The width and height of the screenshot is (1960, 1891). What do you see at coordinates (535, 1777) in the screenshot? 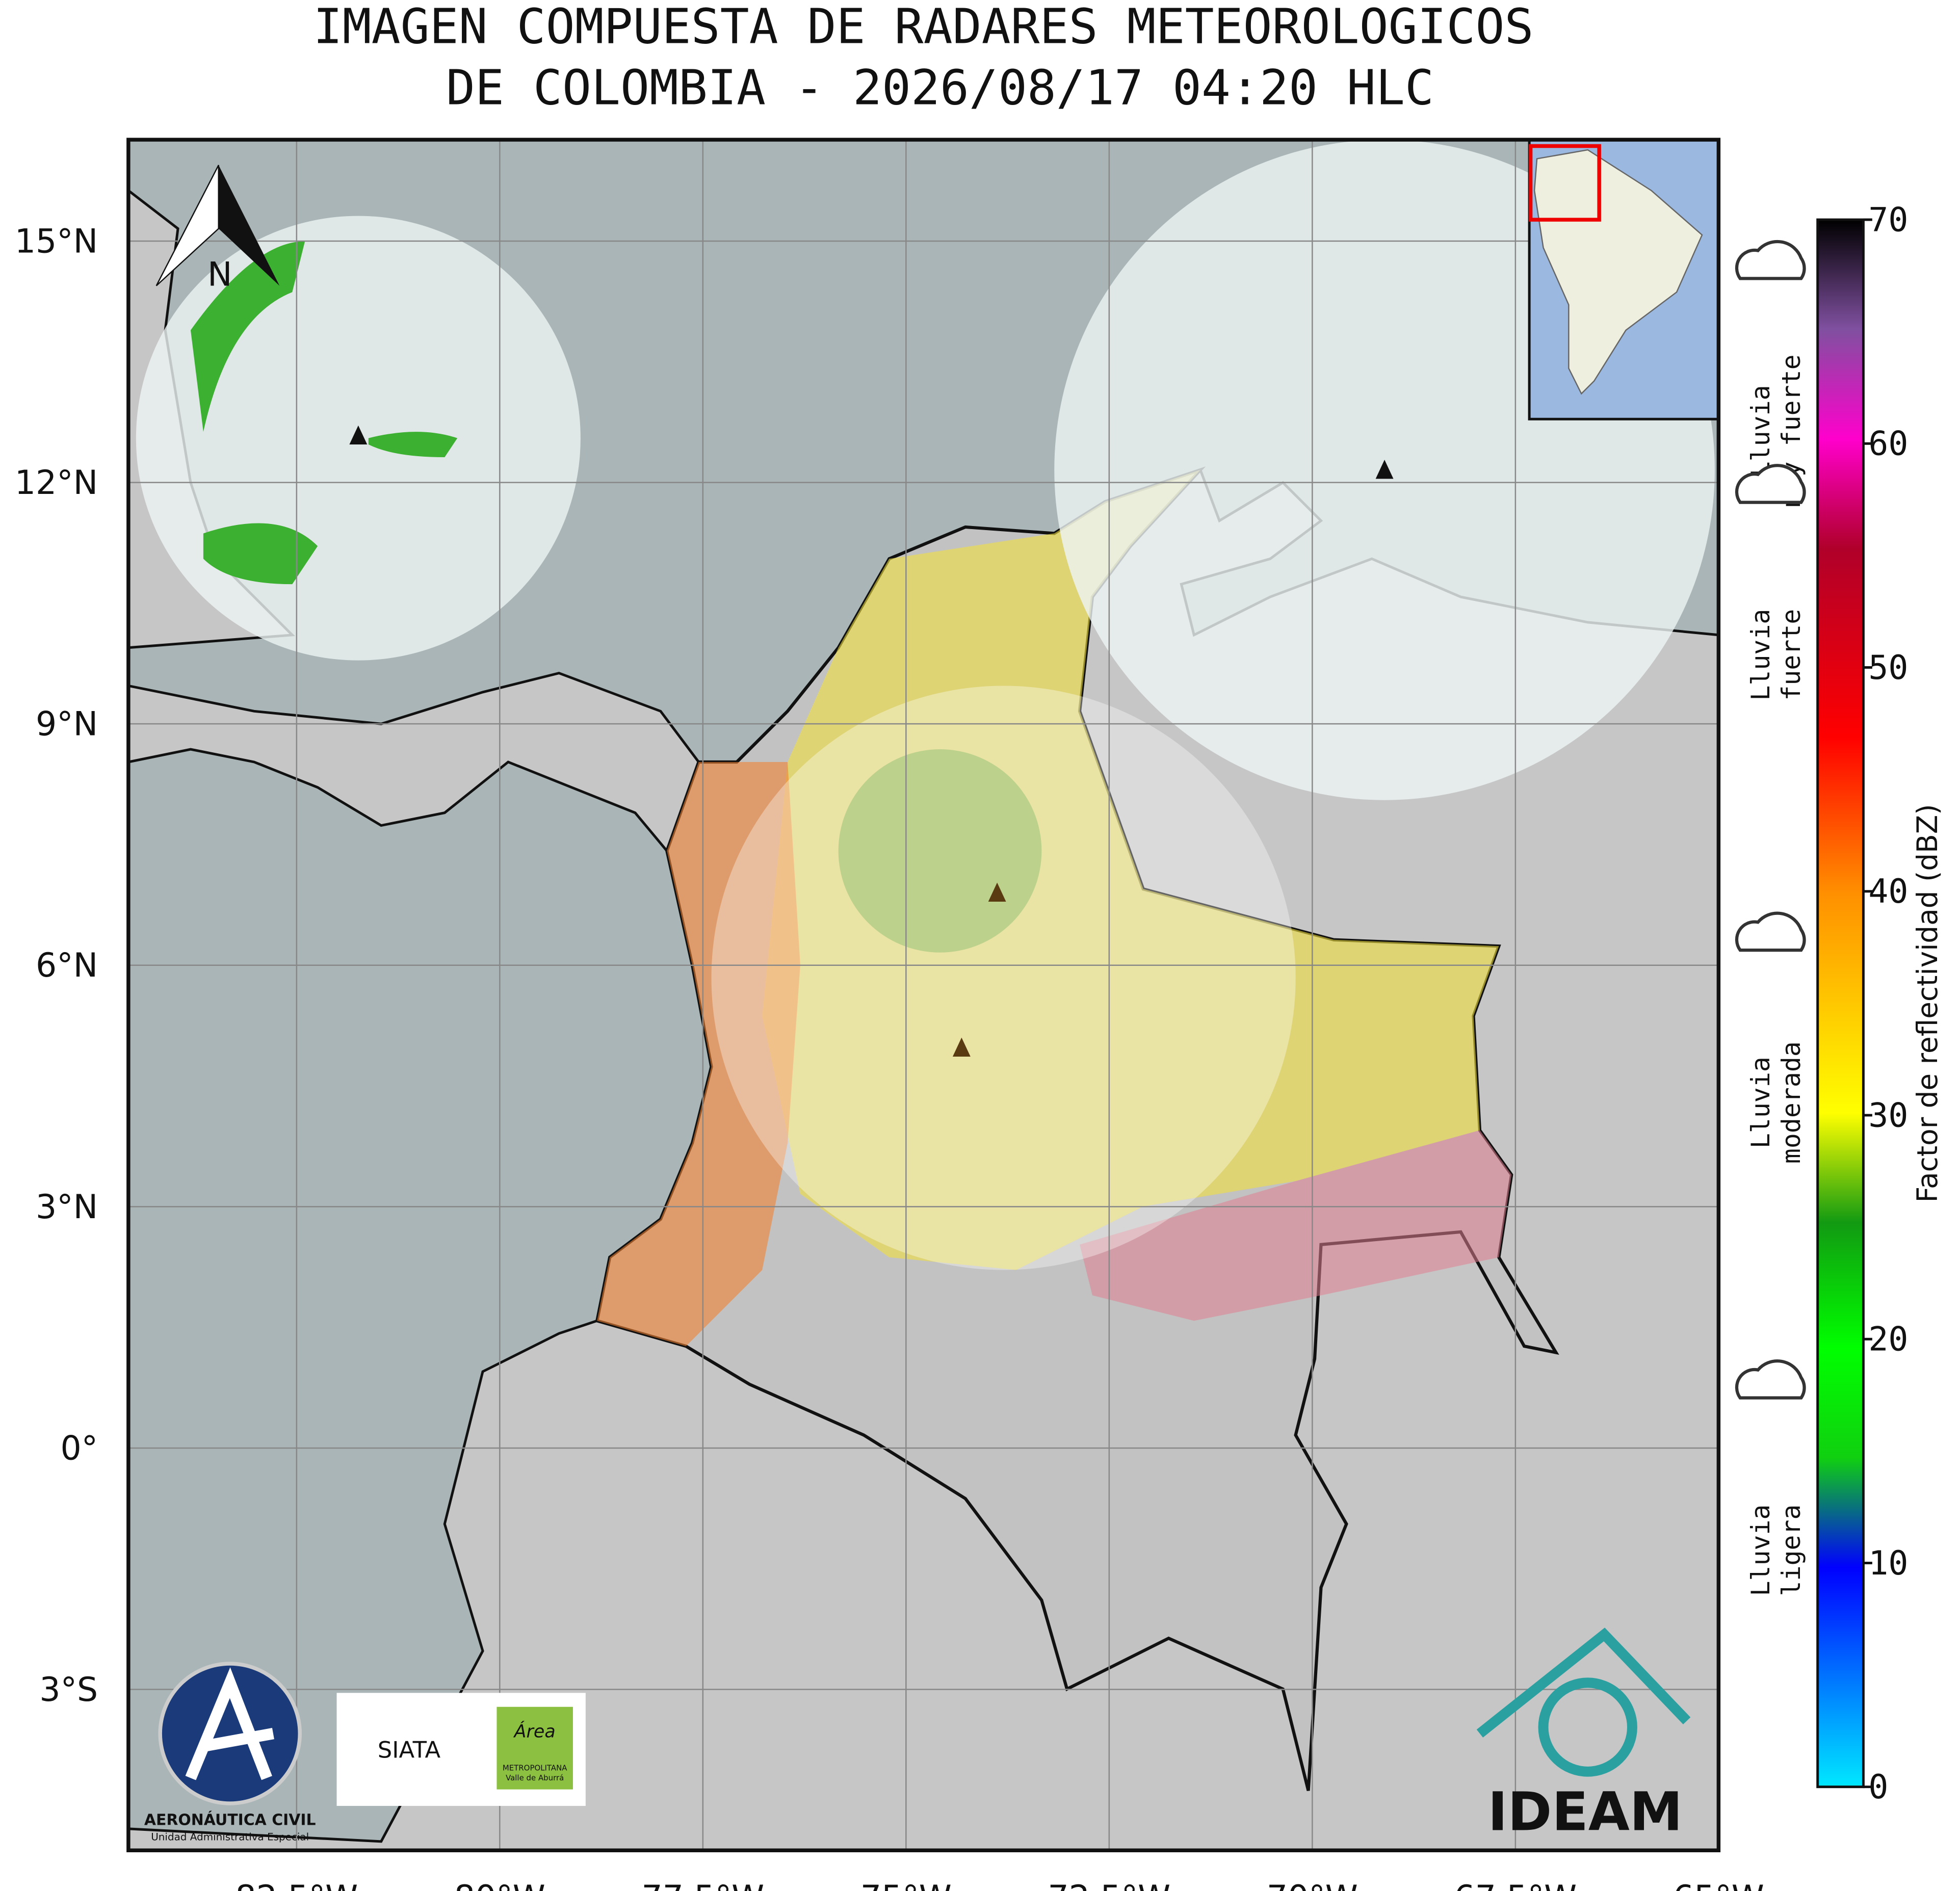
I see `logo-text: Valle de Aburrá` at bounding box center [535, 1777].